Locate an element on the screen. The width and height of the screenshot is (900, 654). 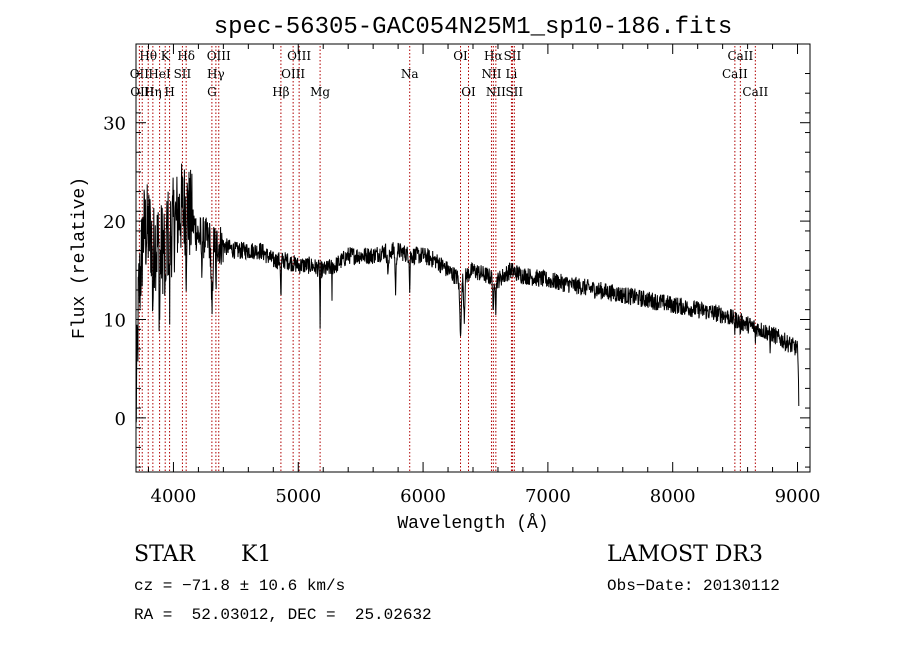
spectral-line-label: G is located at coordinates (212, 92).